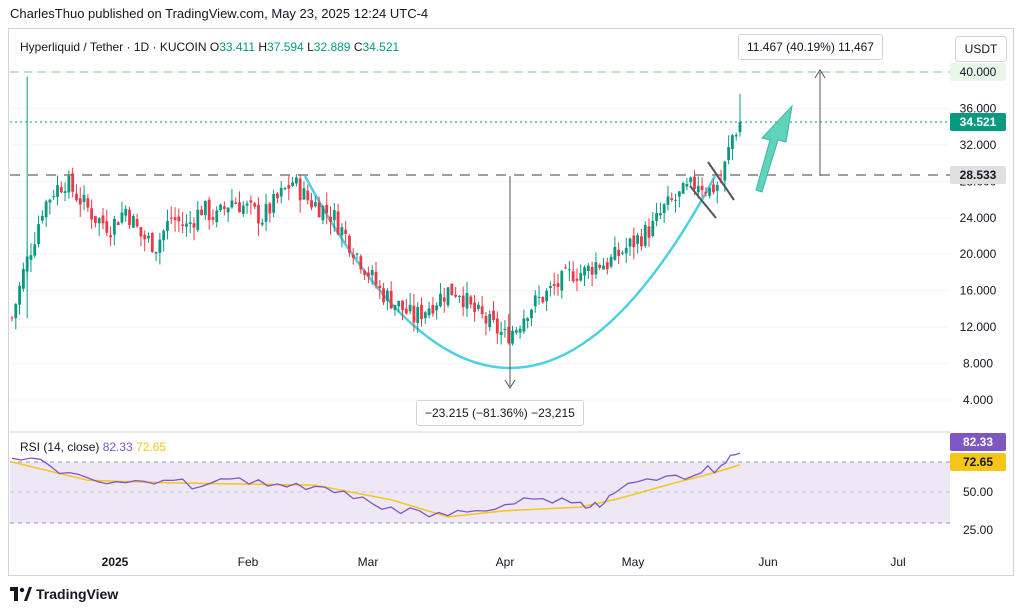 Image resolution: width=1024 pixels, height=615 pixels. Describe the element at coordinates (978, 327) in the screenshot. I see `price-tick-label: 12.000` at that location.